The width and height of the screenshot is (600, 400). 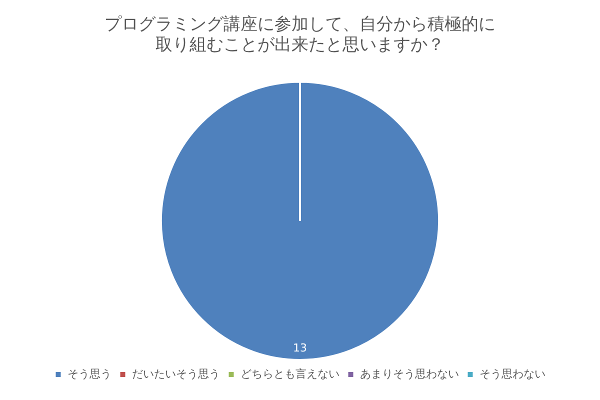 I want to click on legend-label: どちらとも言えない, so click(x=290, y=373).